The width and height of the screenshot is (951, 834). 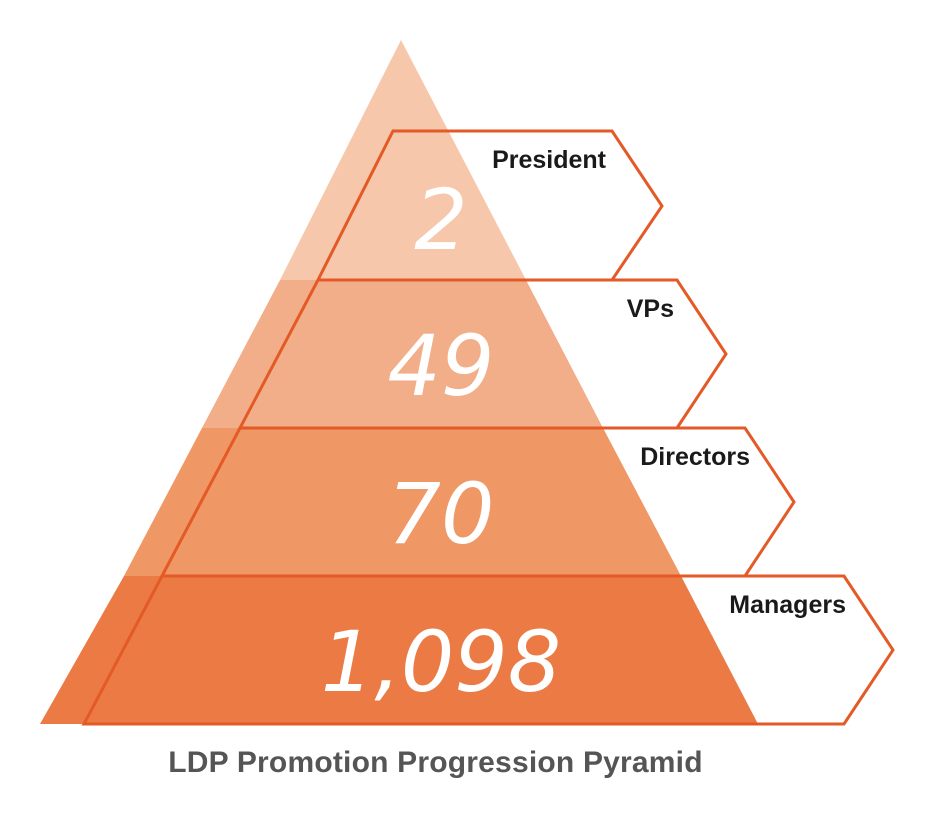 What do you see at coordinates (441, 514) in the screenshot?
I see `tier-value-directors: 70` at bounding box center [441, 514].